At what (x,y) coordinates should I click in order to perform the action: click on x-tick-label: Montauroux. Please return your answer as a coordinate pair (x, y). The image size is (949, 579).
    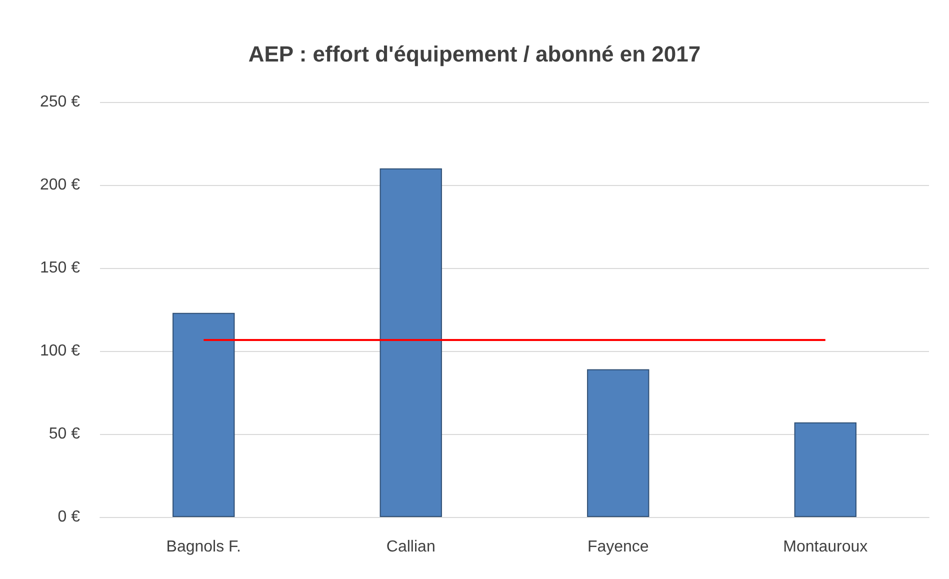
    Looking at the image, I should click on (825, 547).